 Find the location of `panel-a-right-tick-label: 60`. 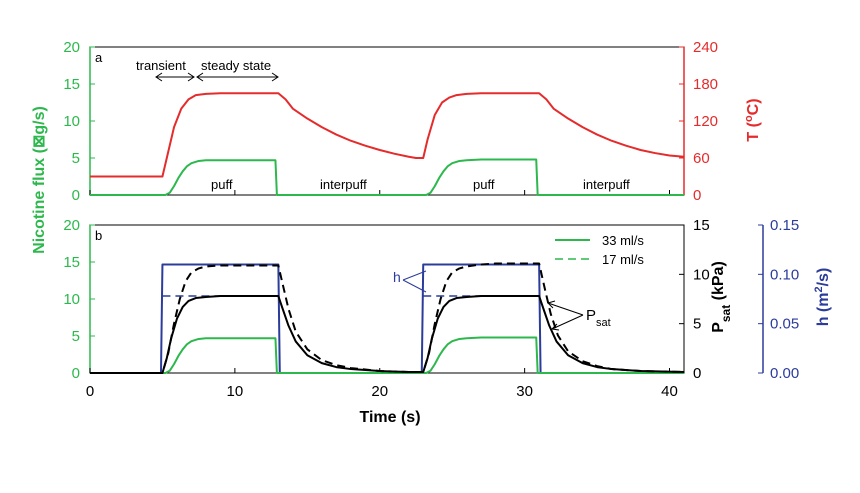

panel-a-right-tick-label: 60 is located at coordinates (701, 158).